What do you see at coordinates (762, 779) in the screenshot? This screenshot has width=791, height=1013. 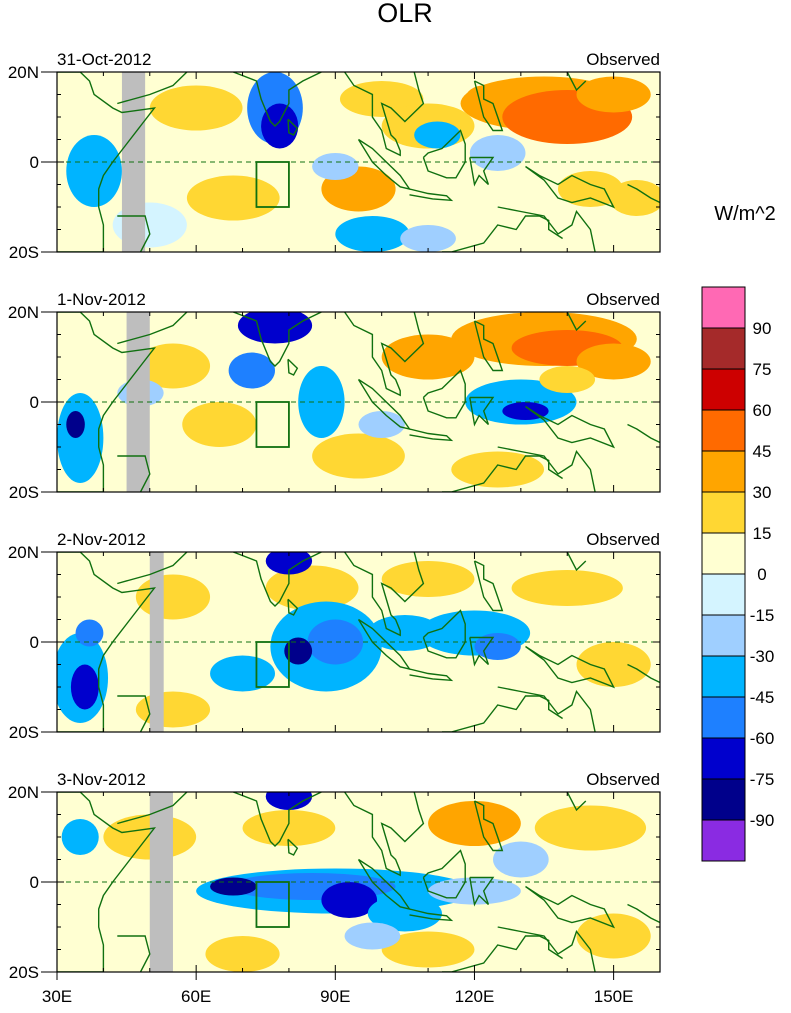 I see `colorbar-tick-label: -75` at bounding box center [762, 779].